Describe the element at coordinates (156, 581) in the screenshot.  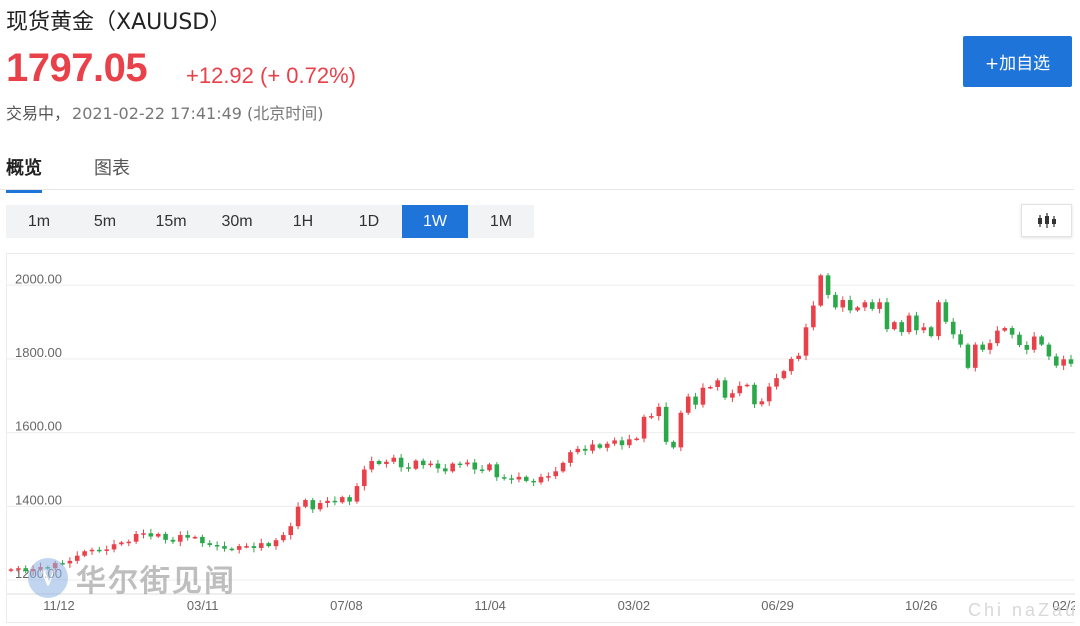
I see `watermark-text: 华尔街见闻` at that location.